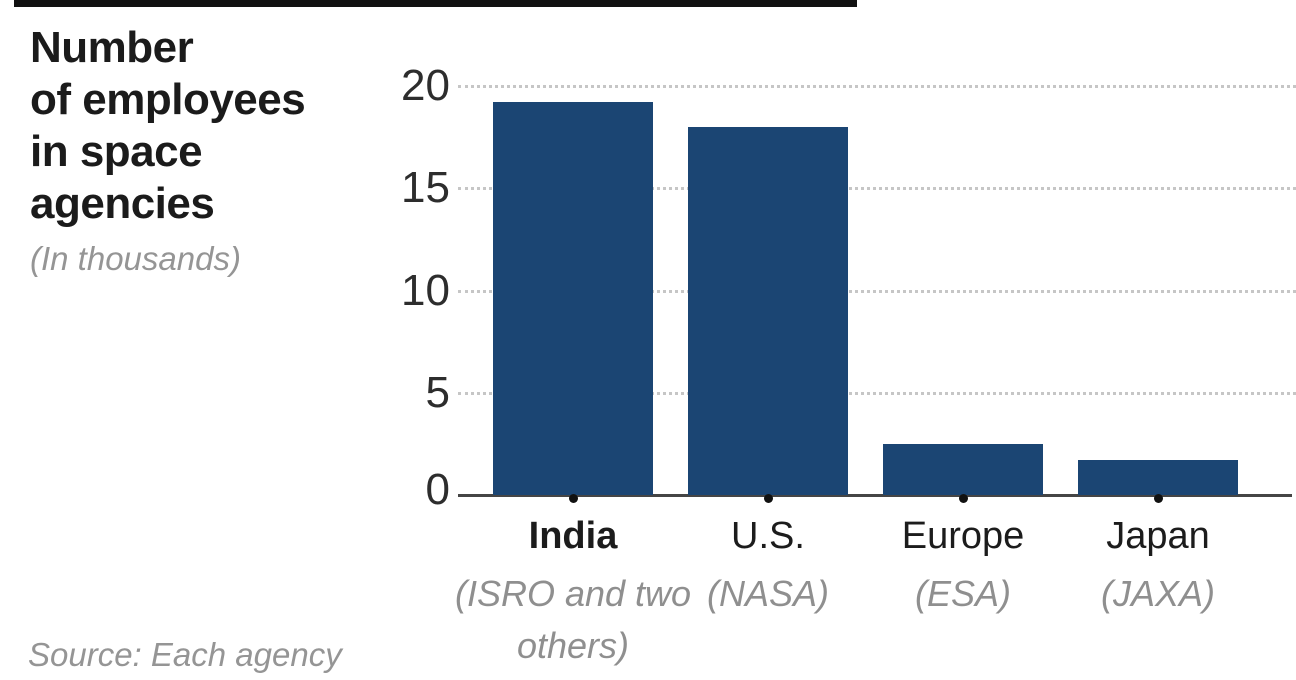 Image resolution: width=1296 pixels, height=680 pixels. I want to click on bar-us, so click(768, 310).